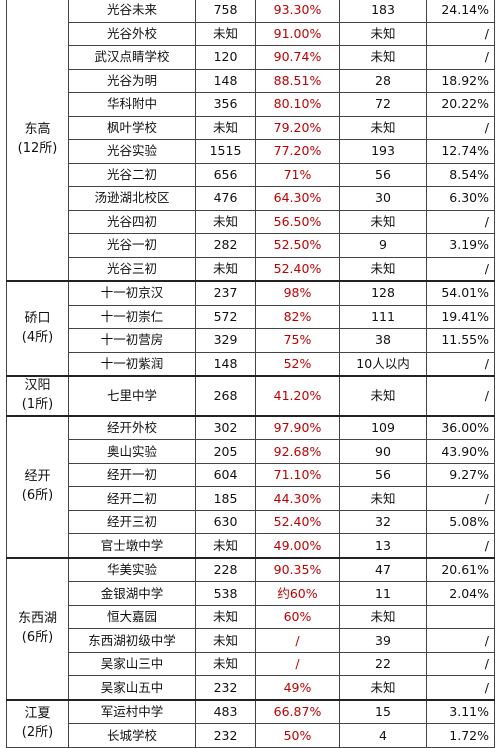 The image size is (500, 748). I want to click on top-rate-cell: 5.08%, so click(460, 522).